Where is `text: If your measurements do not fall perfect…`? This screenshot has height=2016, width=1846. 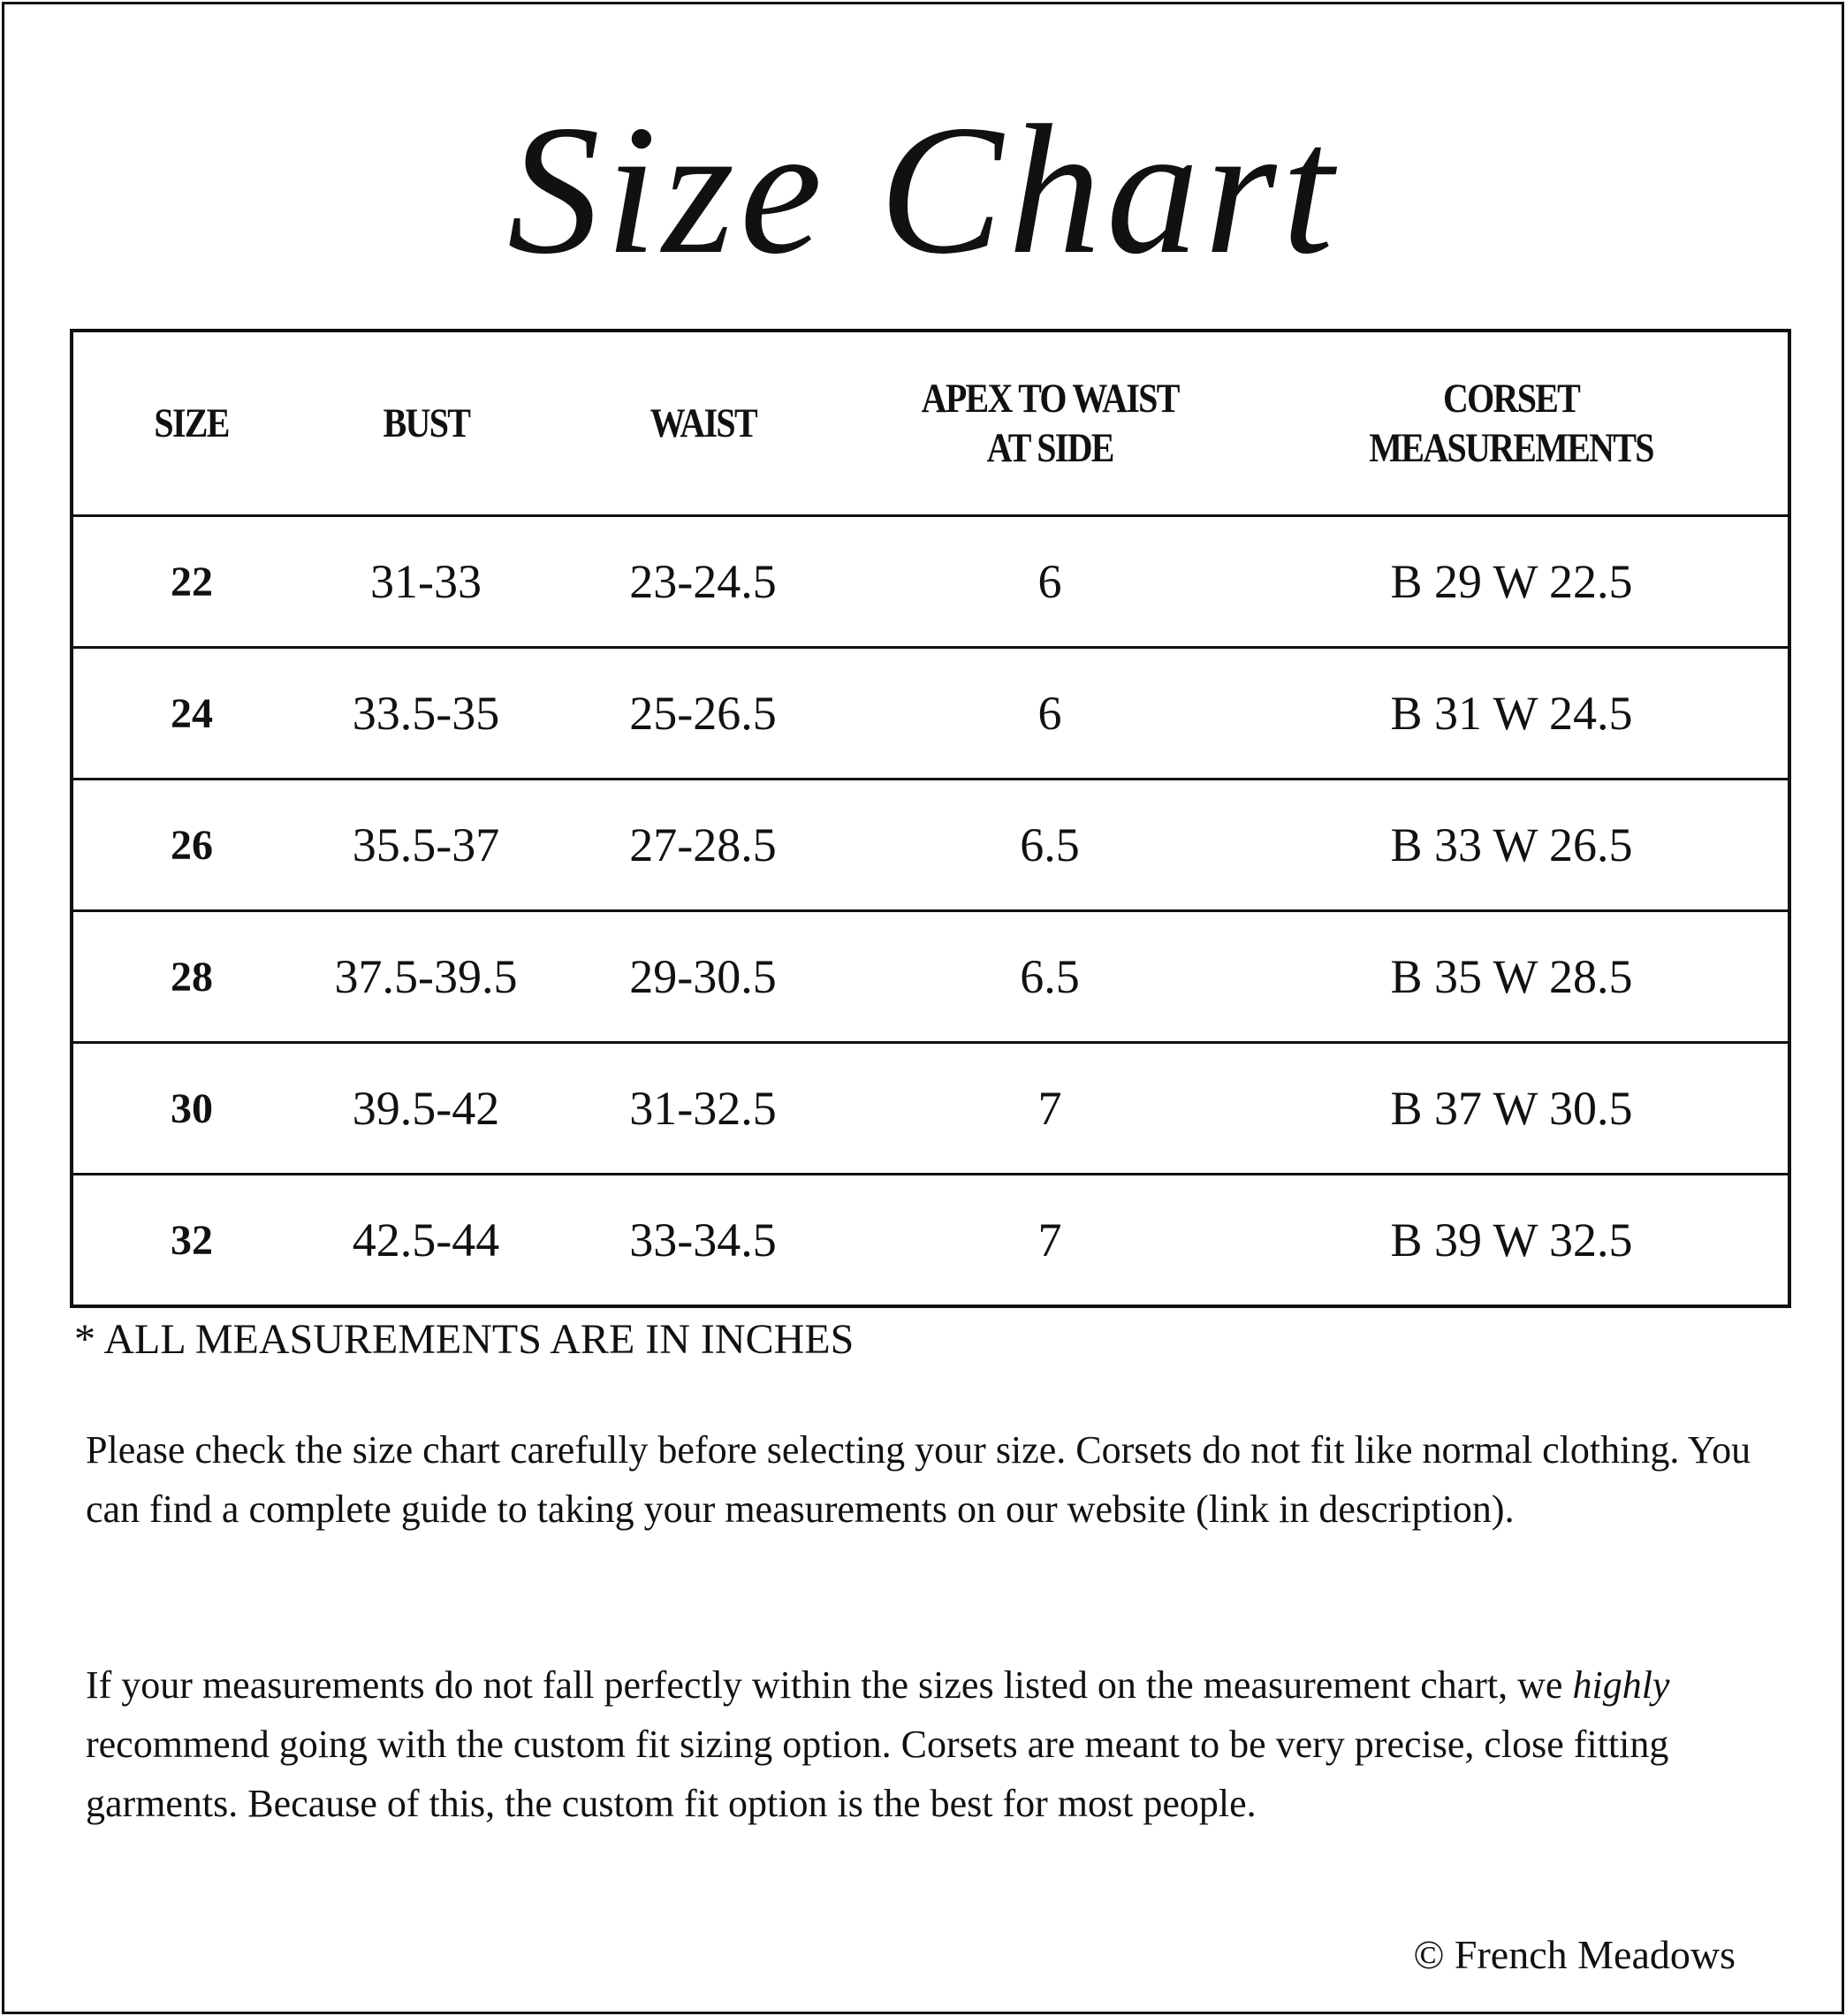 text: If your measurements do not fall perfect… is located at coordinates (829, 1685).